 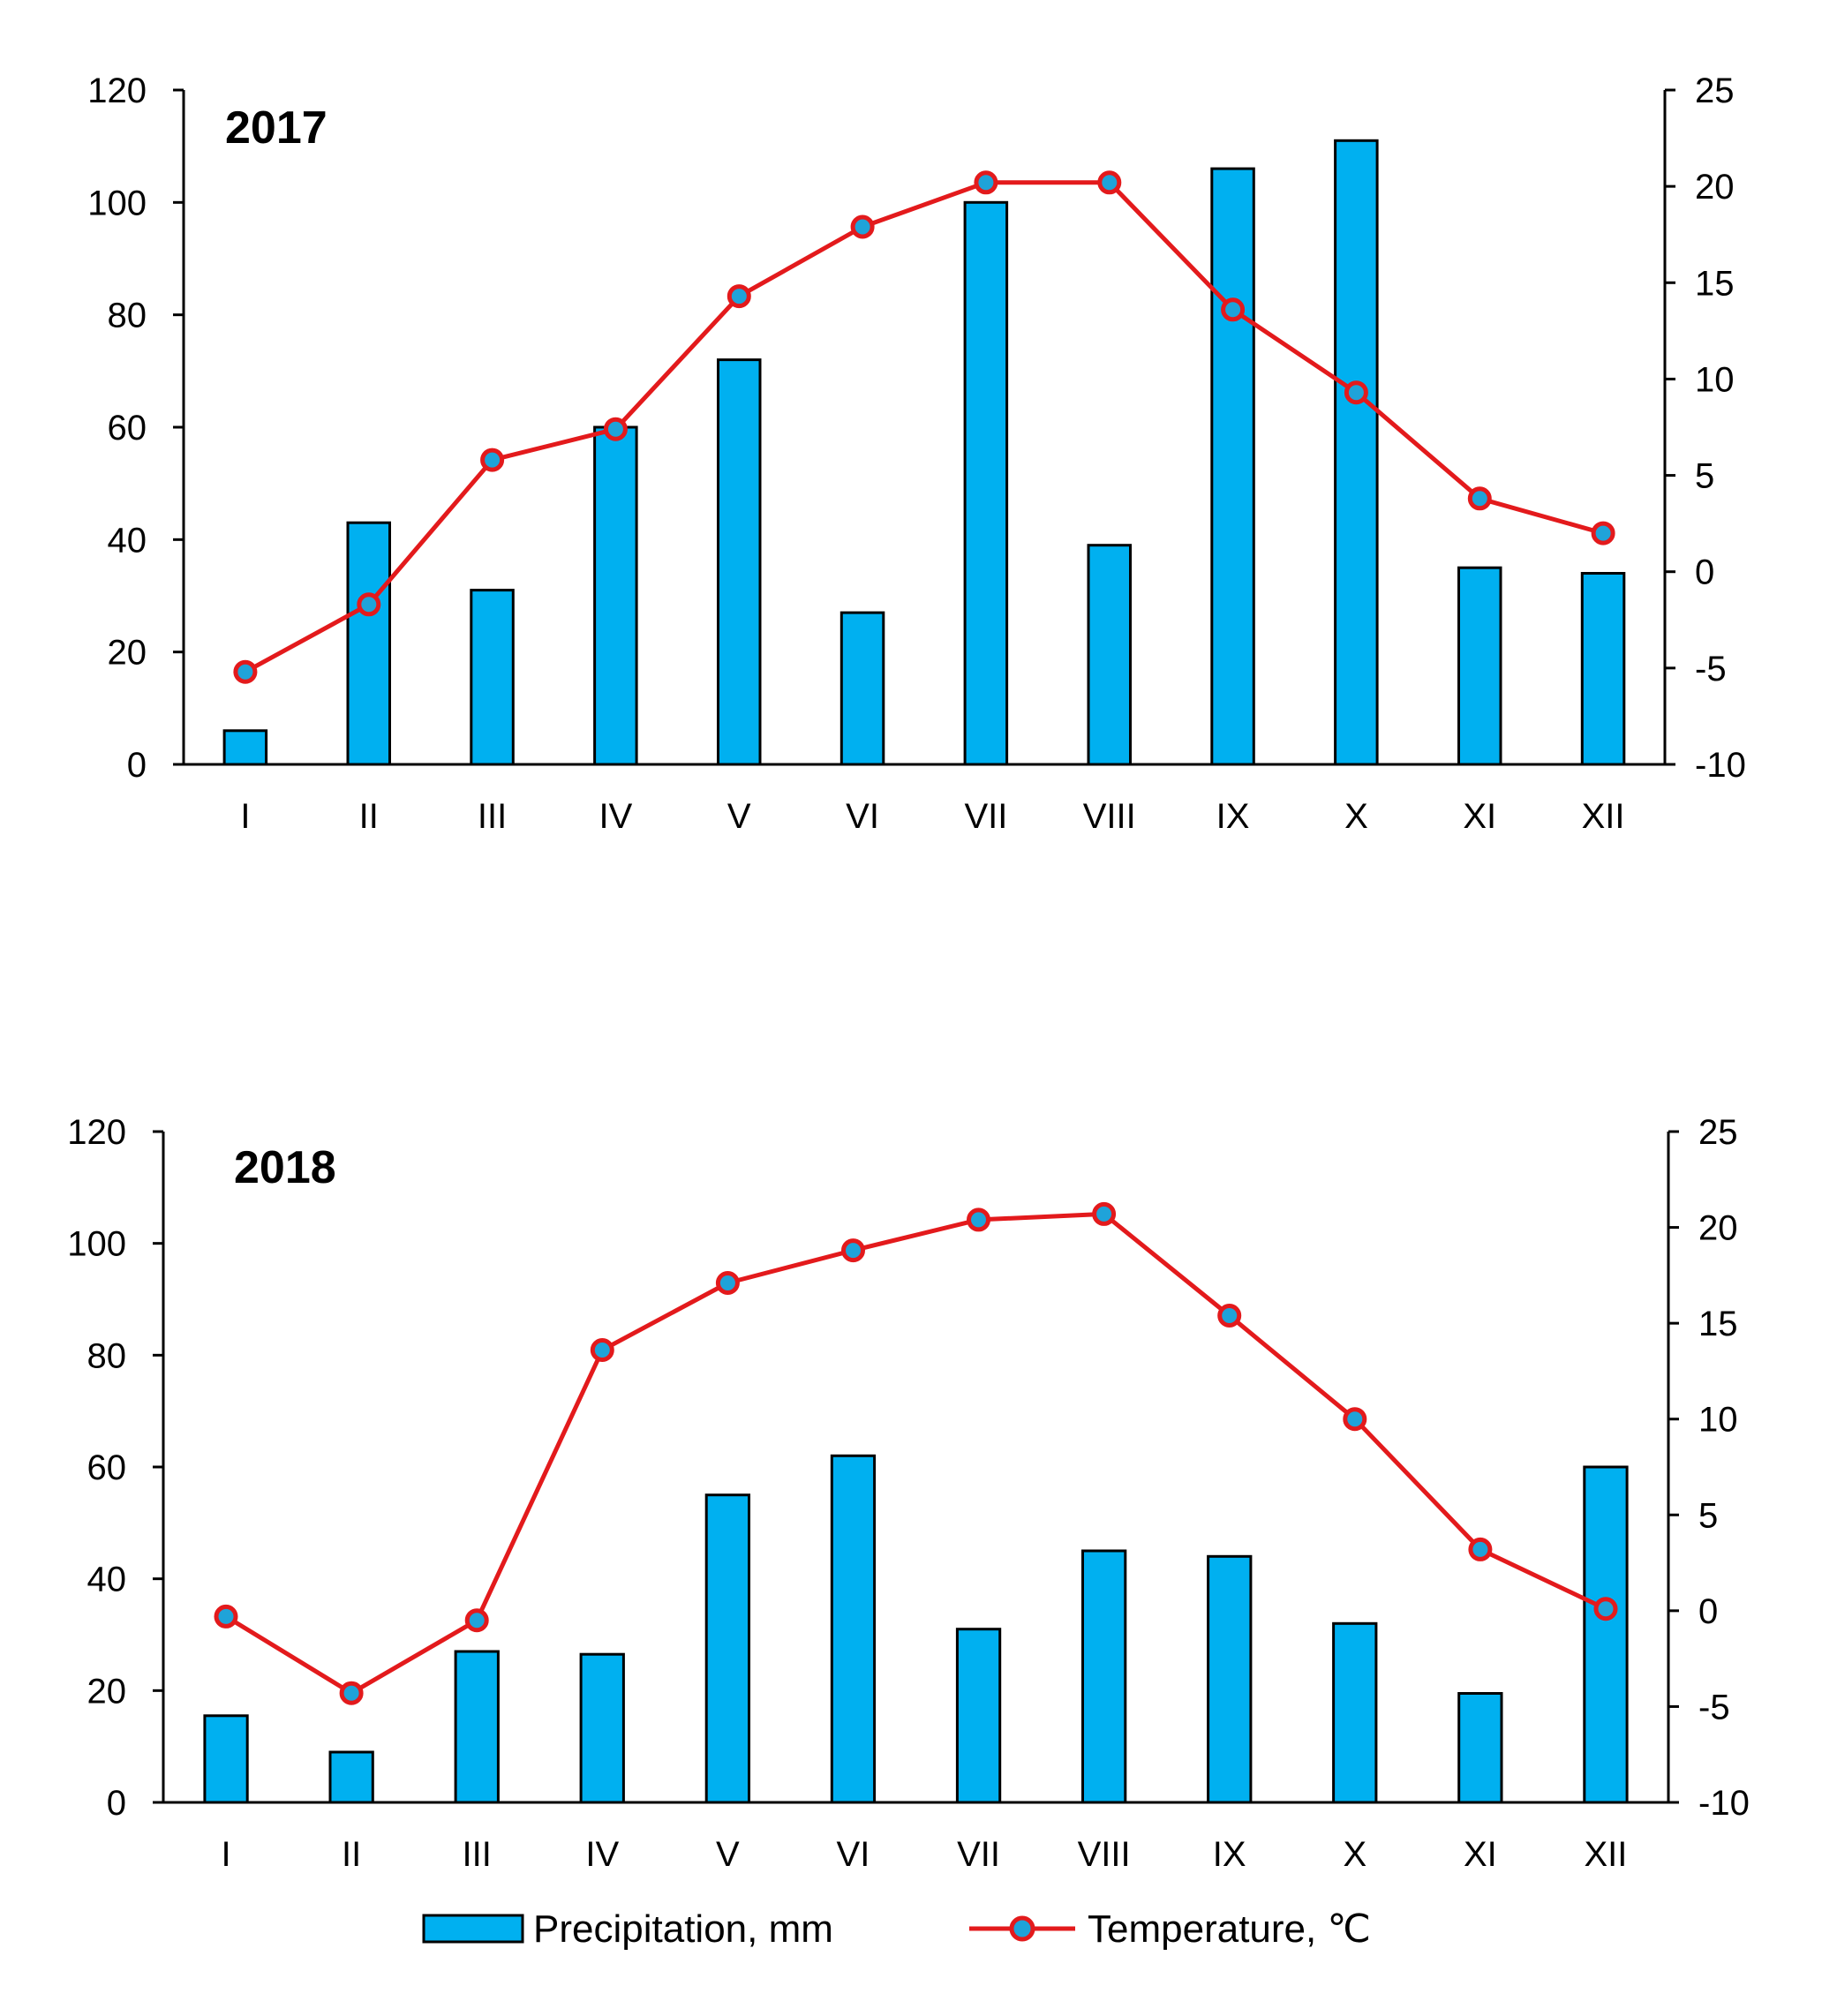 I want to click on panel-title: 2018, so click(x=285, y=1167).